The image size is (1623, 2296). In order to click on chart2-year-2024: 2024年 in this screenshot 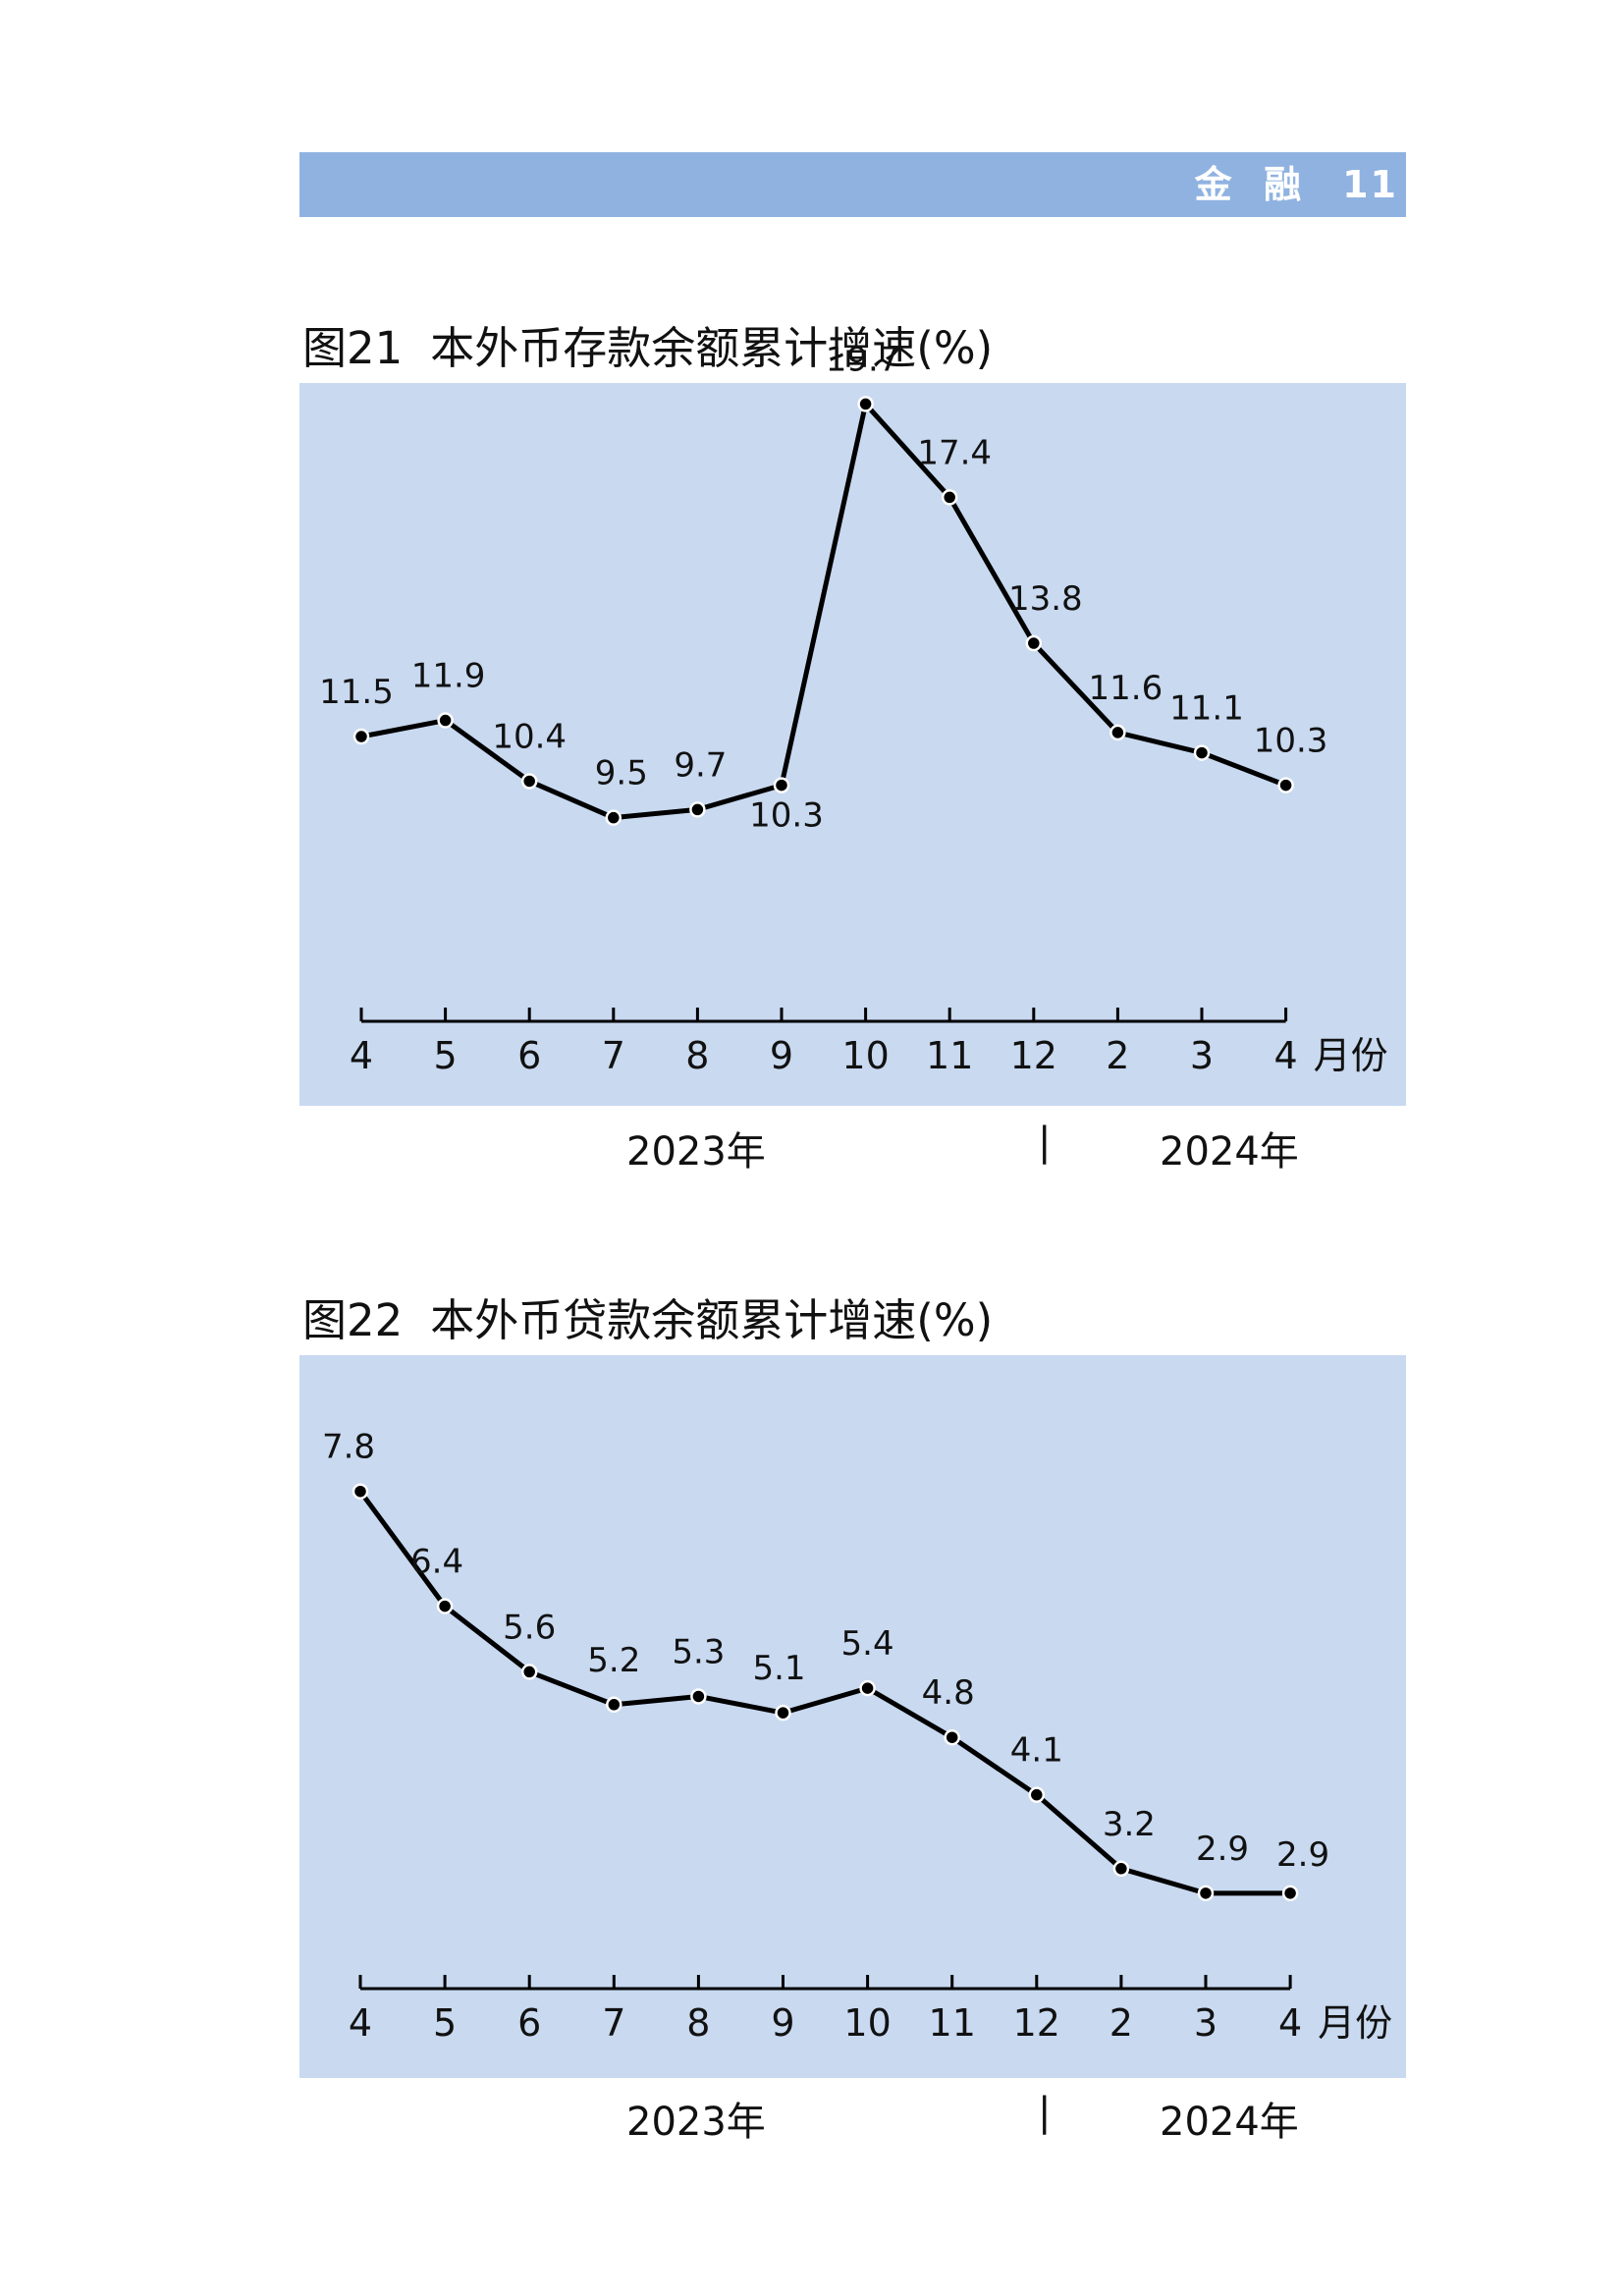, I will do `click(1229, 2122)`.